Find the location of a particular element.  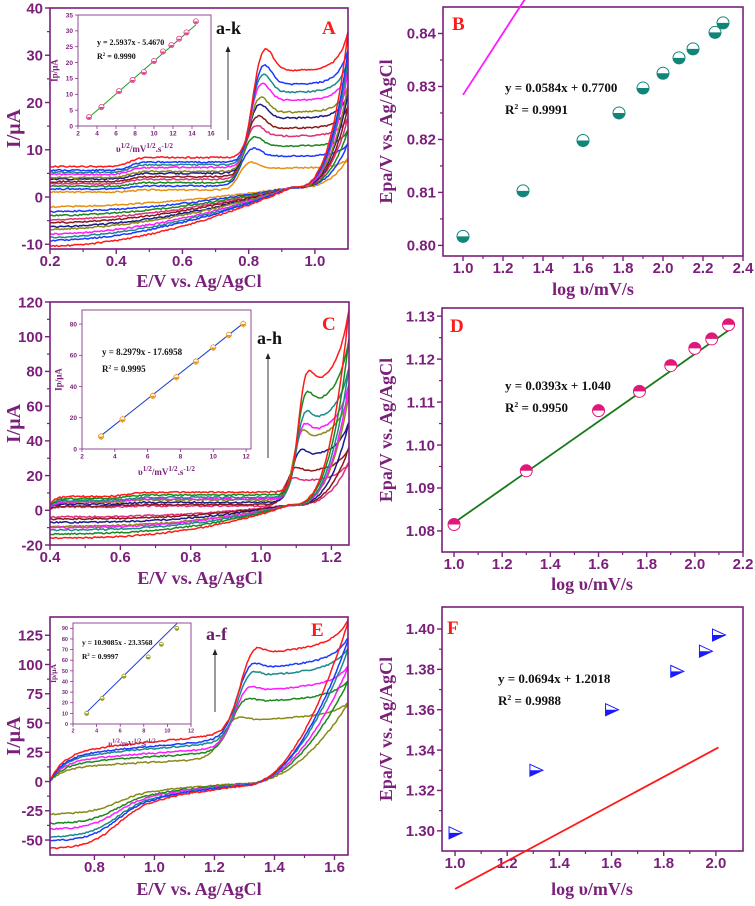

inset-y-axis-title: Ip/μA is located at coordinates (58, 379).